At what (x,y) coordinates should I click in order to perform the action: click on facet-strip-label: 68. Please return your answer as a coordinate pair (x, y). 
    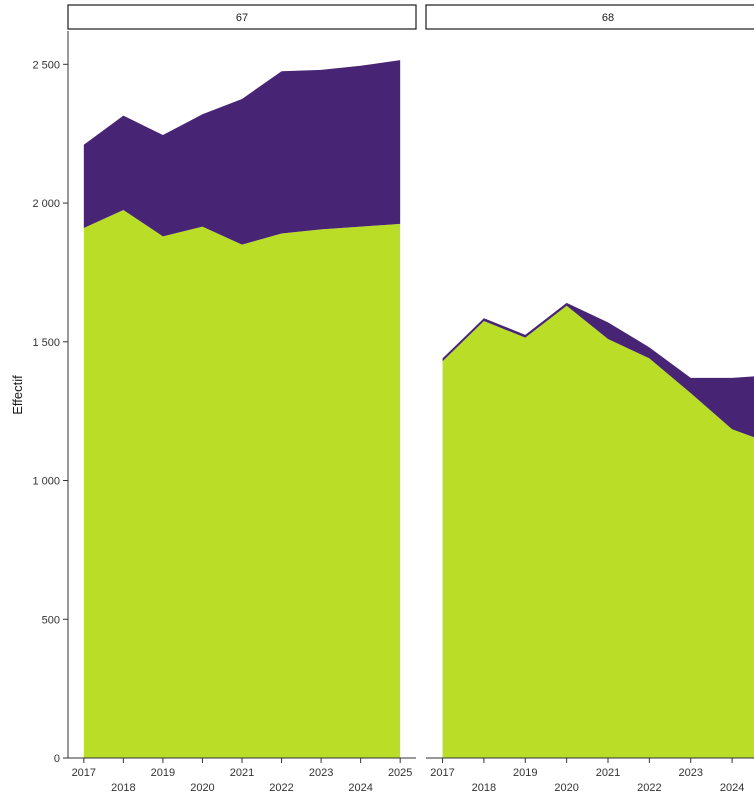
    Looking at the image, I should click on (608, 18).